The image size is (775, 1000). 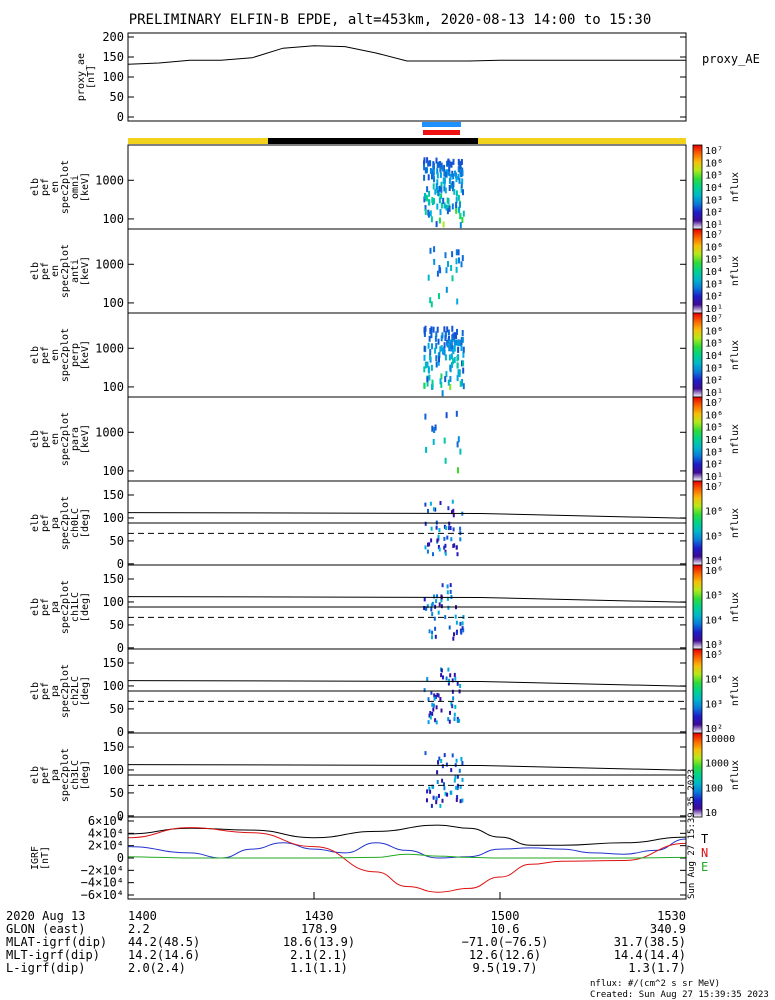 What do you see at coordinates (75, 187) in the screenshot?
I see `y-axis-label: omni` at bounding box center [75, 187].